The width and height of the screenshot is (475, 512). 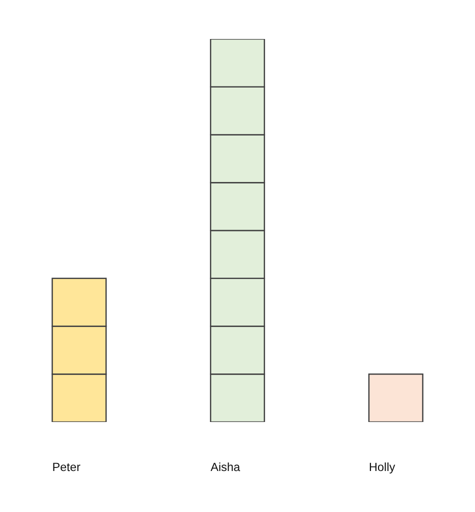 What do you see at coordinates (225, 467) in the screenshot?
I see `x-tick-label: Aisha` at bounding box center [225, 467].